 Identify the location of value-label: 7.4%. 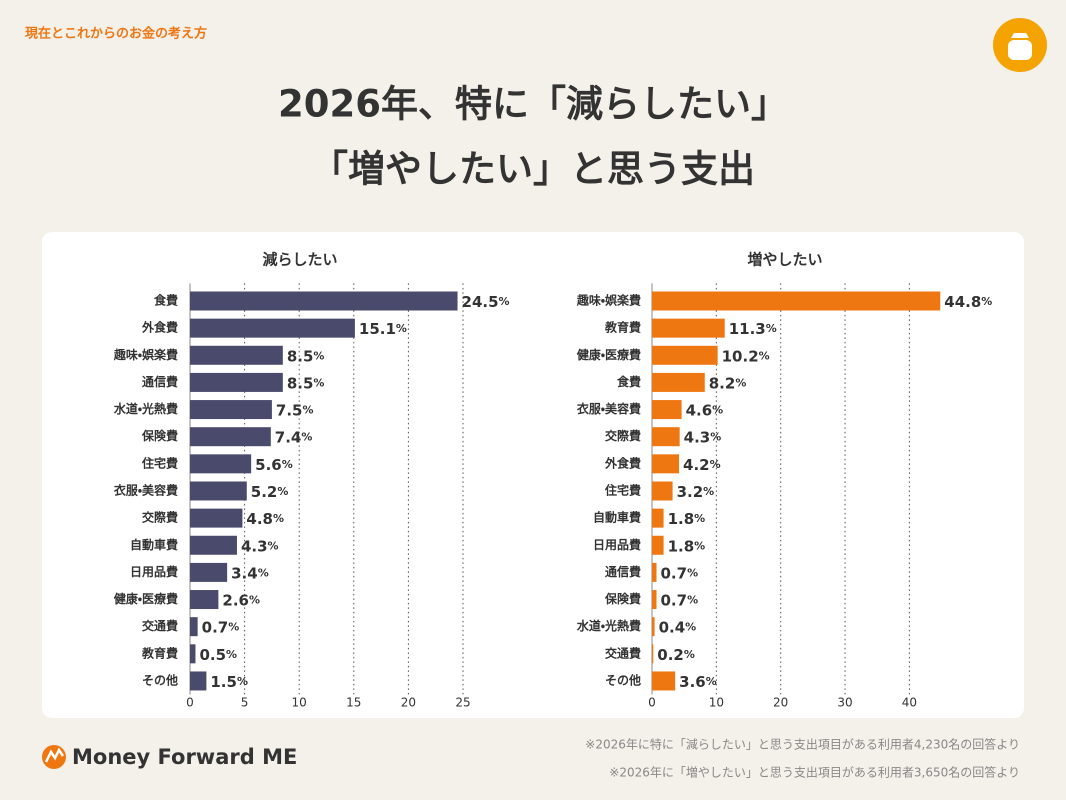
(294, 437).